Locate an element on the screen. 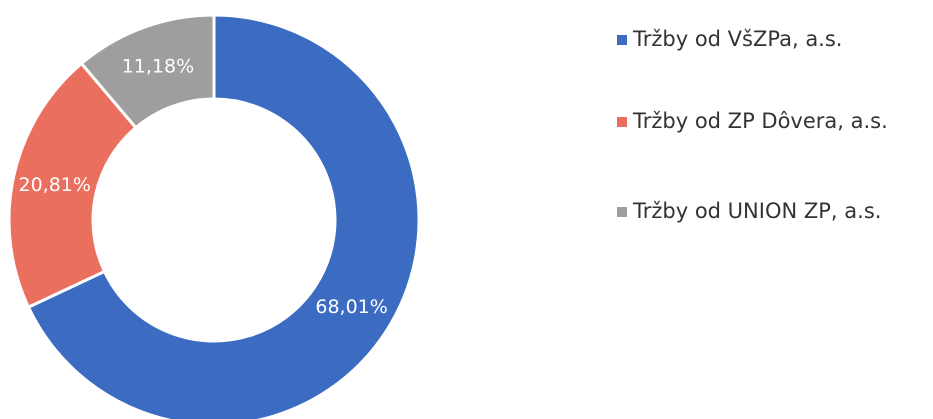  legend-label: Tržby od UNION ZP, a.s. is located at coordinates (756, 211).